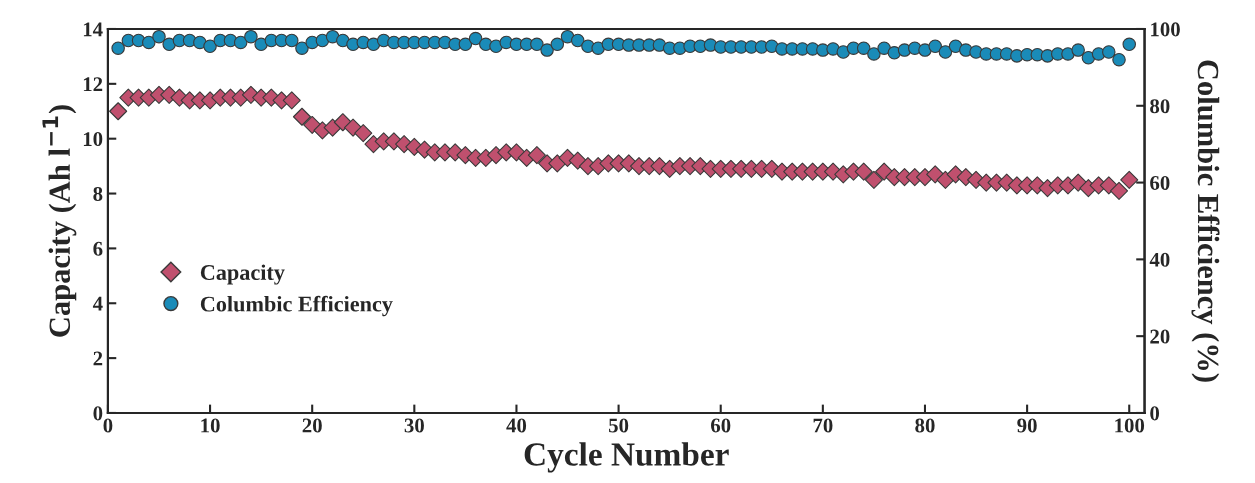 Image resolution: width=1255 pixels, height=483 pixels. I want to click on x-tick-label: 100, so click(1130, 425).